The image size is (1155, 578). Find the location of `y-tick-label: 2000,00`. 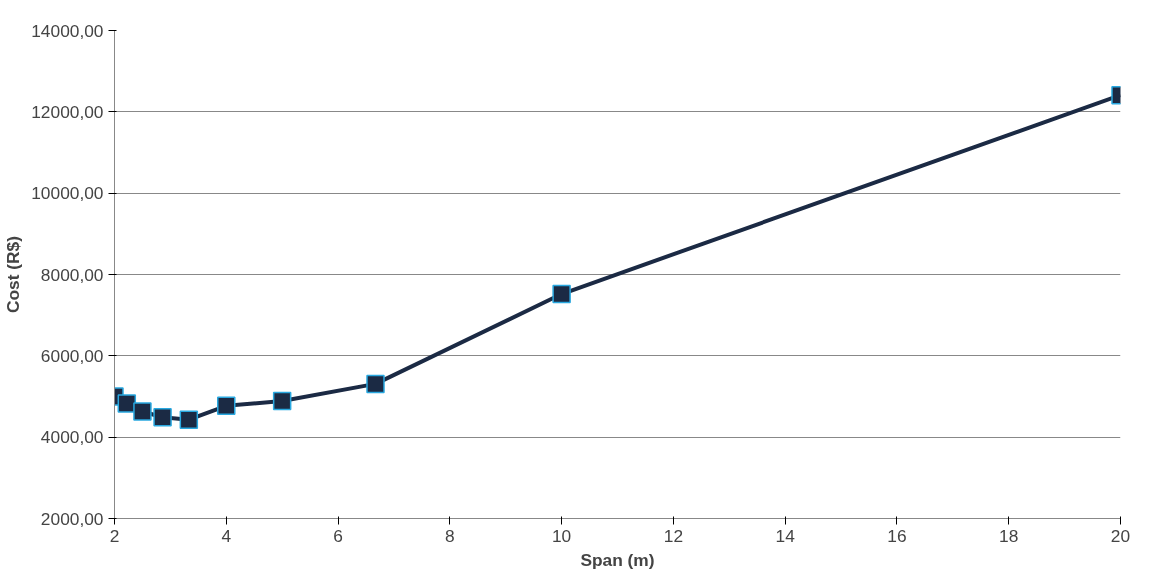

y-tick-label: 2000,00 is located at coordinates (72, 518).